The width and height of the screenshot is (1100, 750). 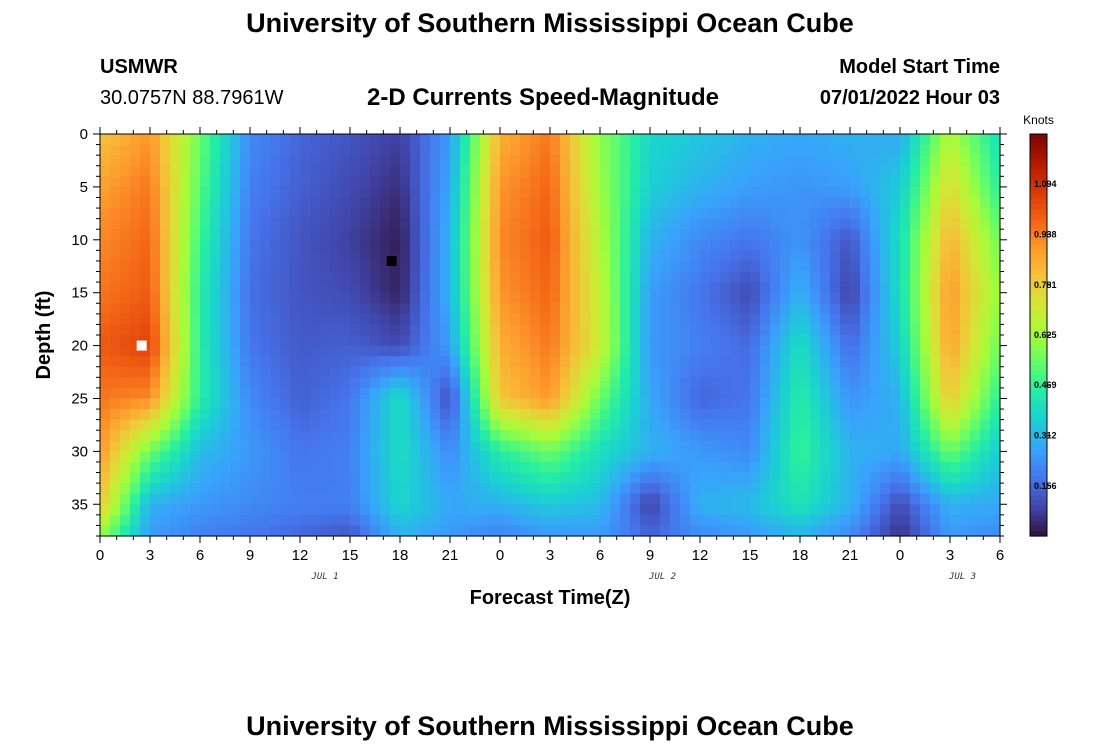 I want to click on colorbar-tick-label: 0.156, so click(x=1045, y=486).